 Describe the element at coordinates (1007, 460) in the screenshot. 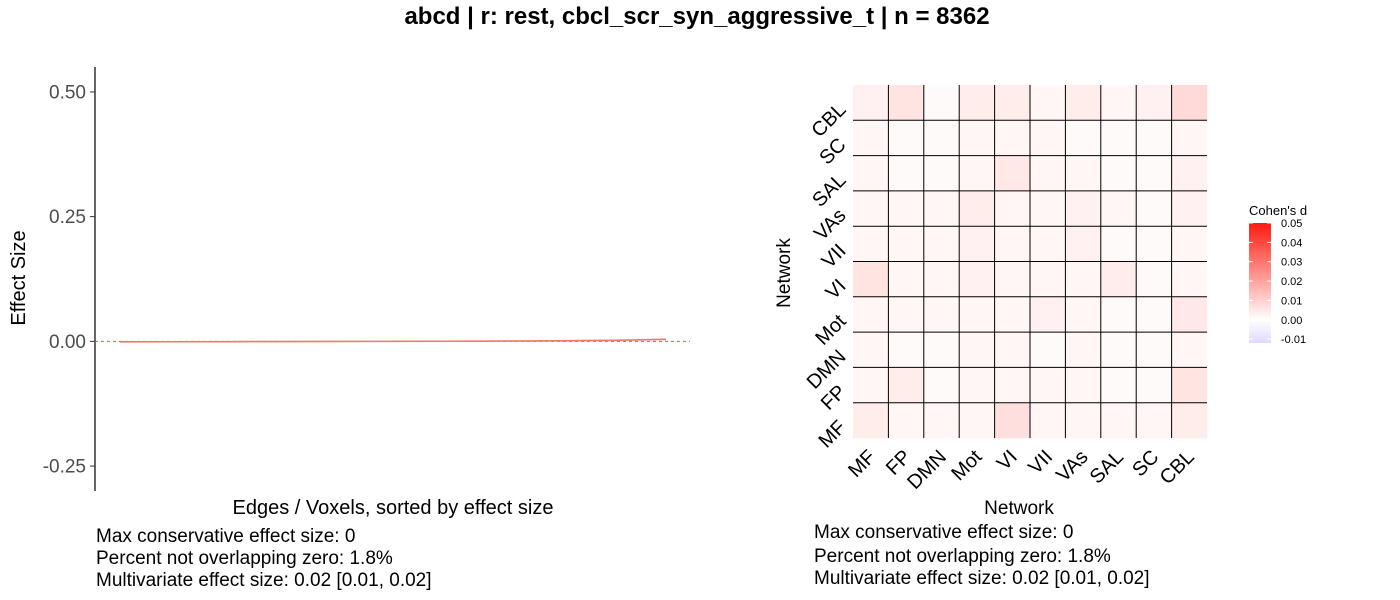

I see `heatmap-x-tick-label: VI` at that location.